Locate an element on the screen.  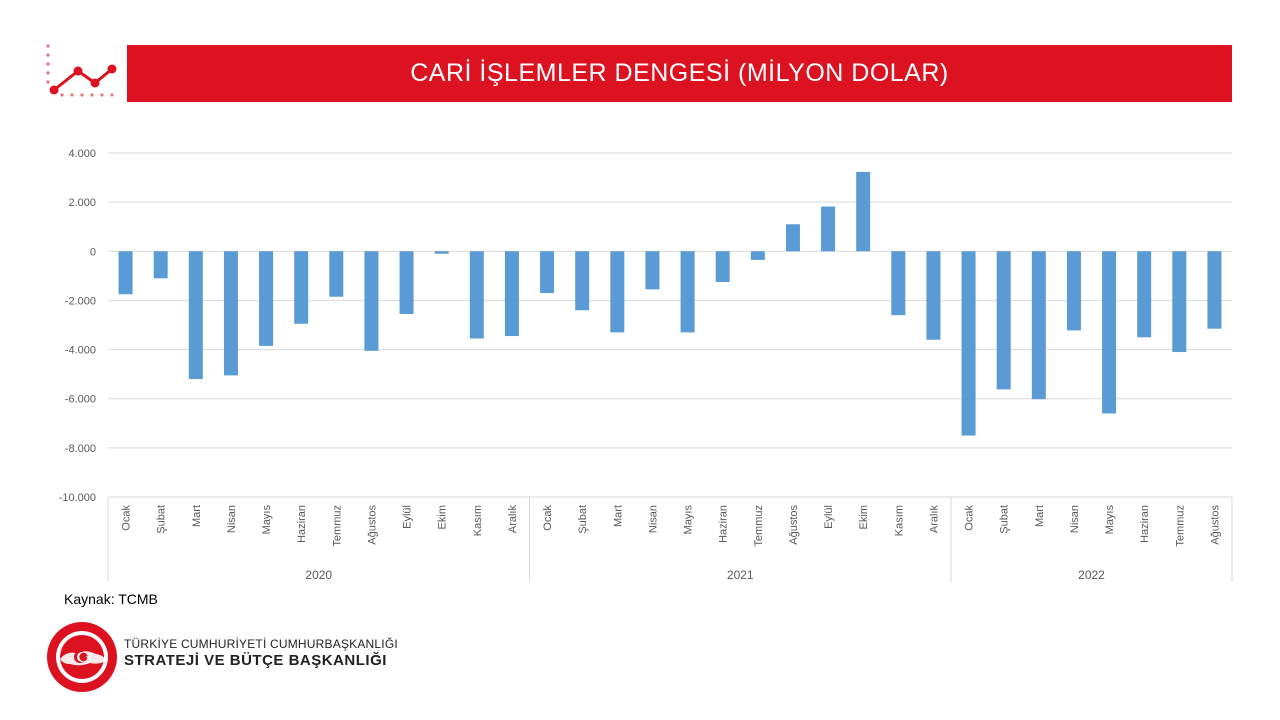
org-name-line1: TÜRKİYE CUMHURİYETİ CUMHURBAŞKANLIĞI is located at coordinates (261, 644).